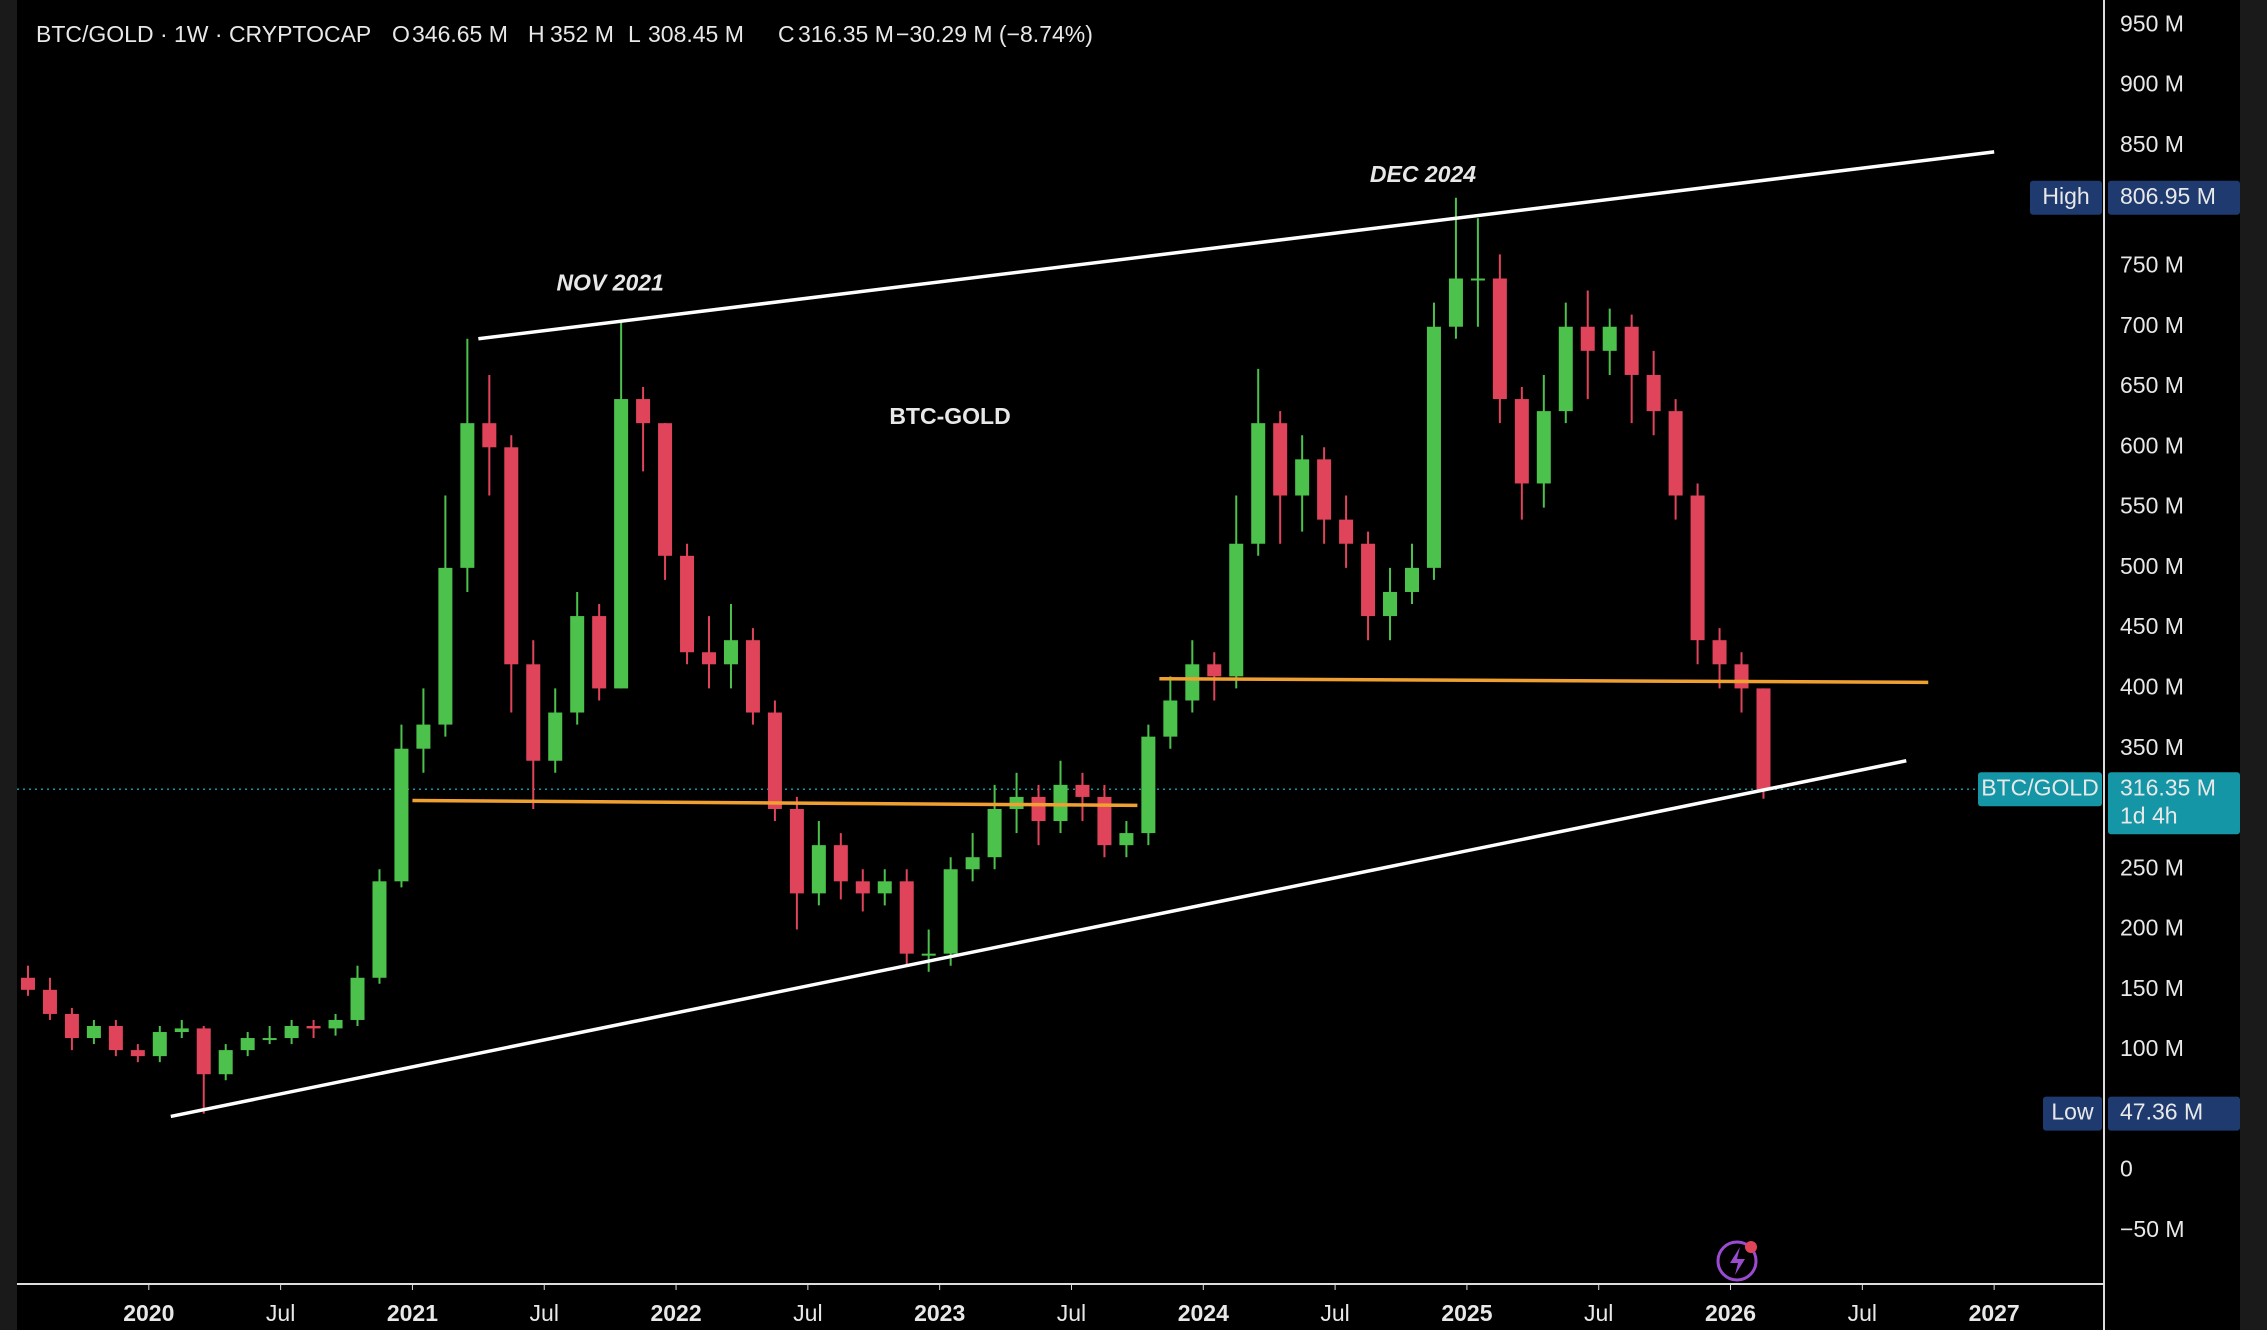 This screenshot has width=2267, height=1330. What do you see at coordinates (994, 34) in the screenshot?
I see `header-change: −30.29 M (−8.74%)` at bounding box center [994, 34].